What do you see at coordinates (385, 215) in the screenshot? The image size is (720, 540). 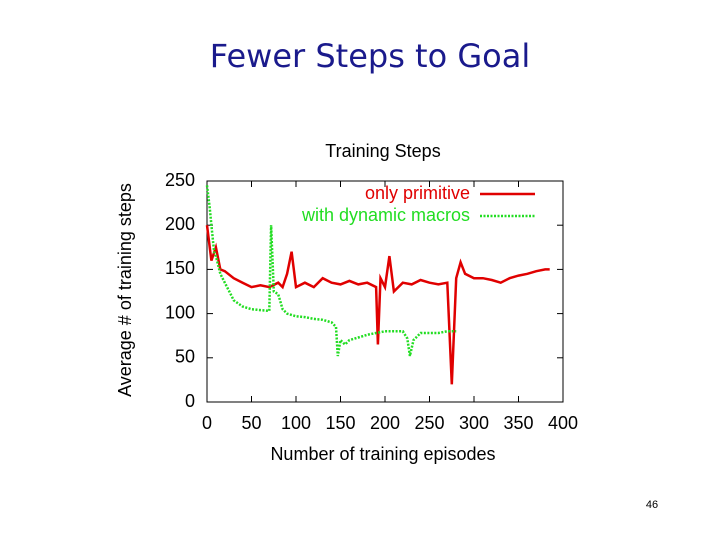 I see `legend-label: with dynamic macros` at bounding box center [385, 215].